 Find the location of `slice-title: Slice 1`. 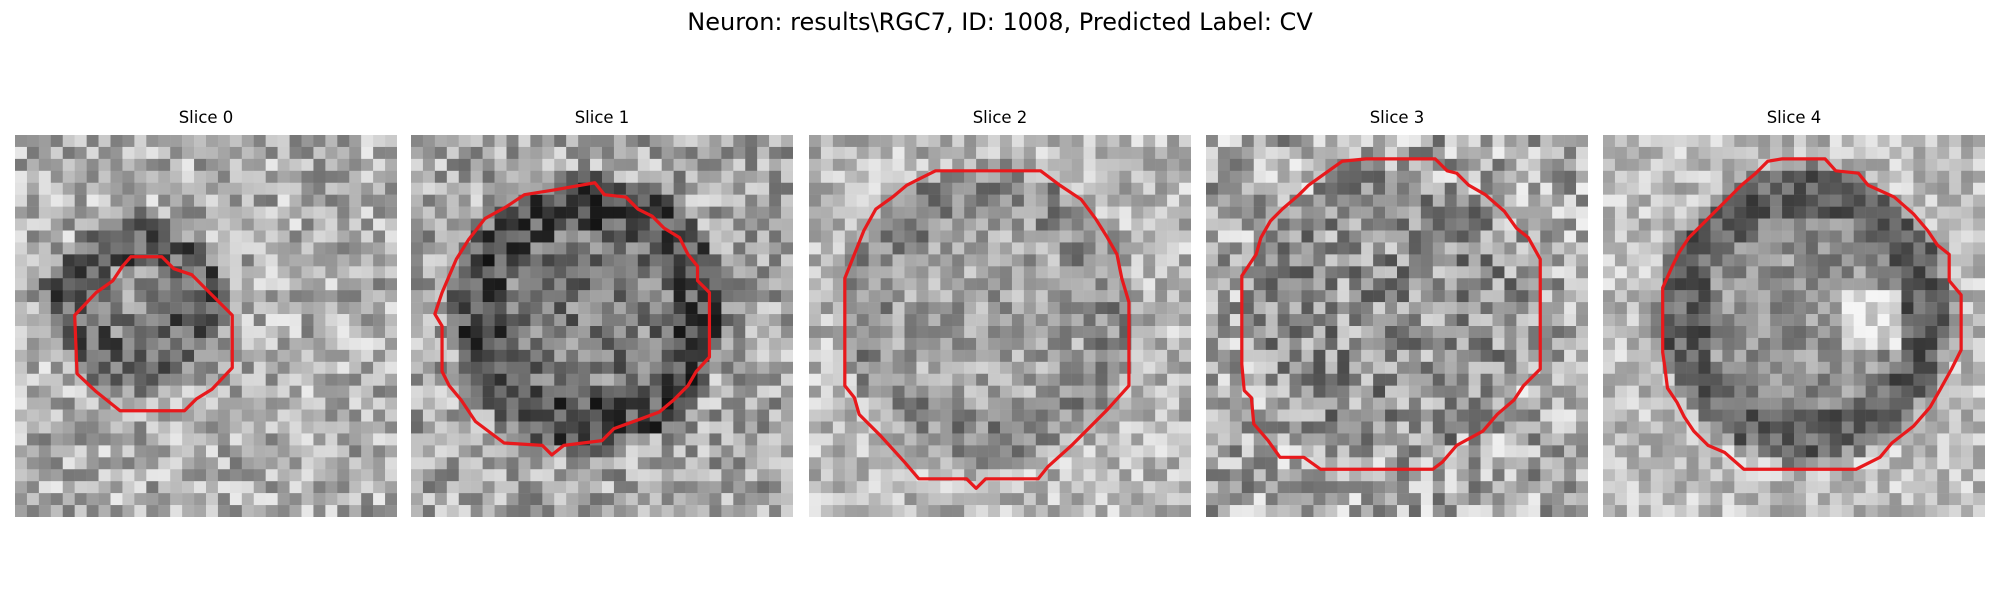

slice-title: Slice 1 is located at coordinates (602, 117).